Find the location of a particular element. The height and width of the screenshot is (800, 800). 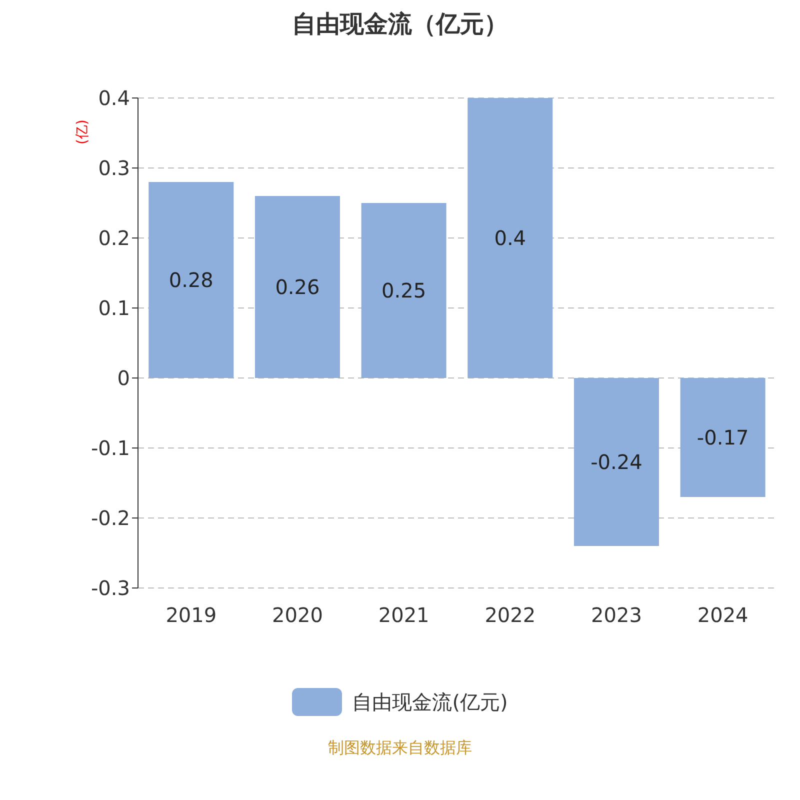

data-label: -0.24 is located at coordinates (616, 462).